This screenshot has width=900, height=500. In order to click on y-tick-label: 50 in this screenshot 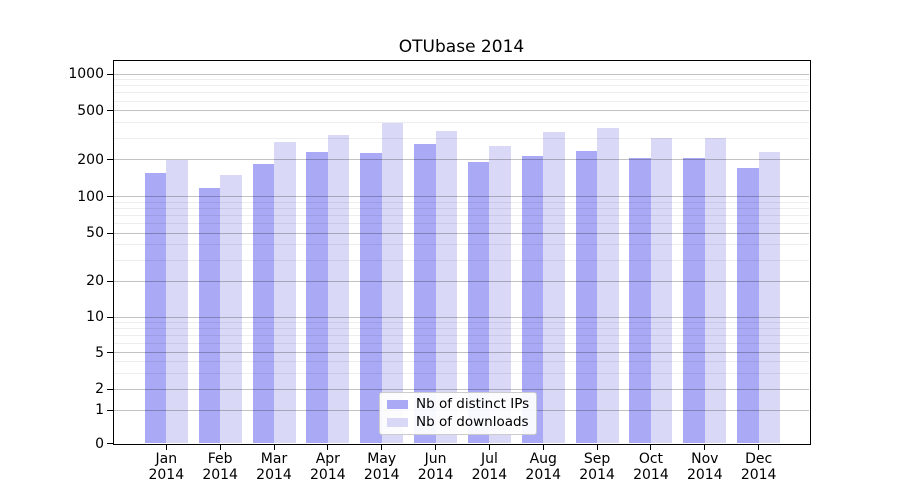, I will do `click(95, 233)`.